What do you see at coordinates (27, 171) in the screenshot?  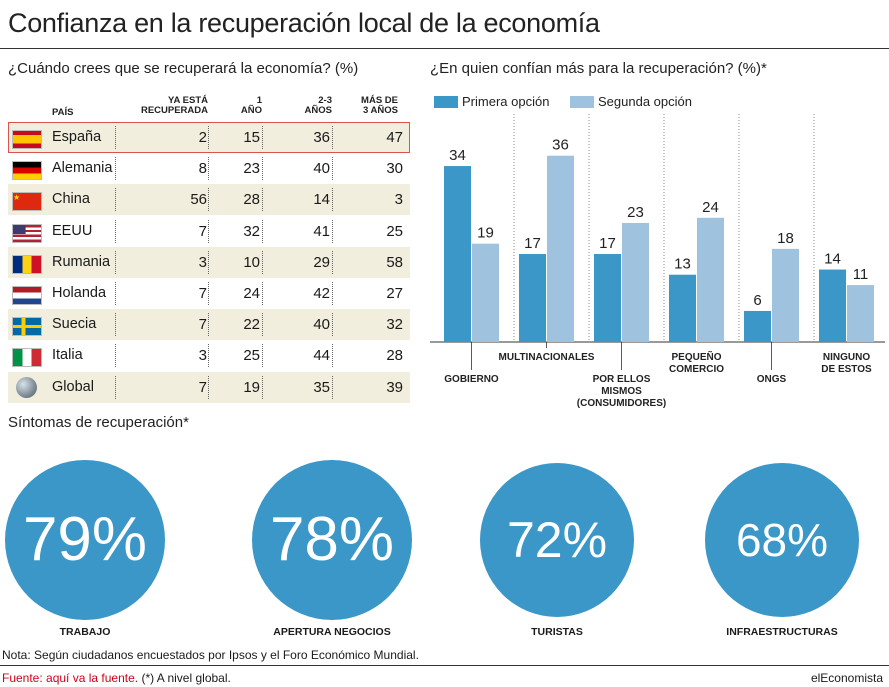 I see `germany-flag-icon` at bounding box center [27, 171].